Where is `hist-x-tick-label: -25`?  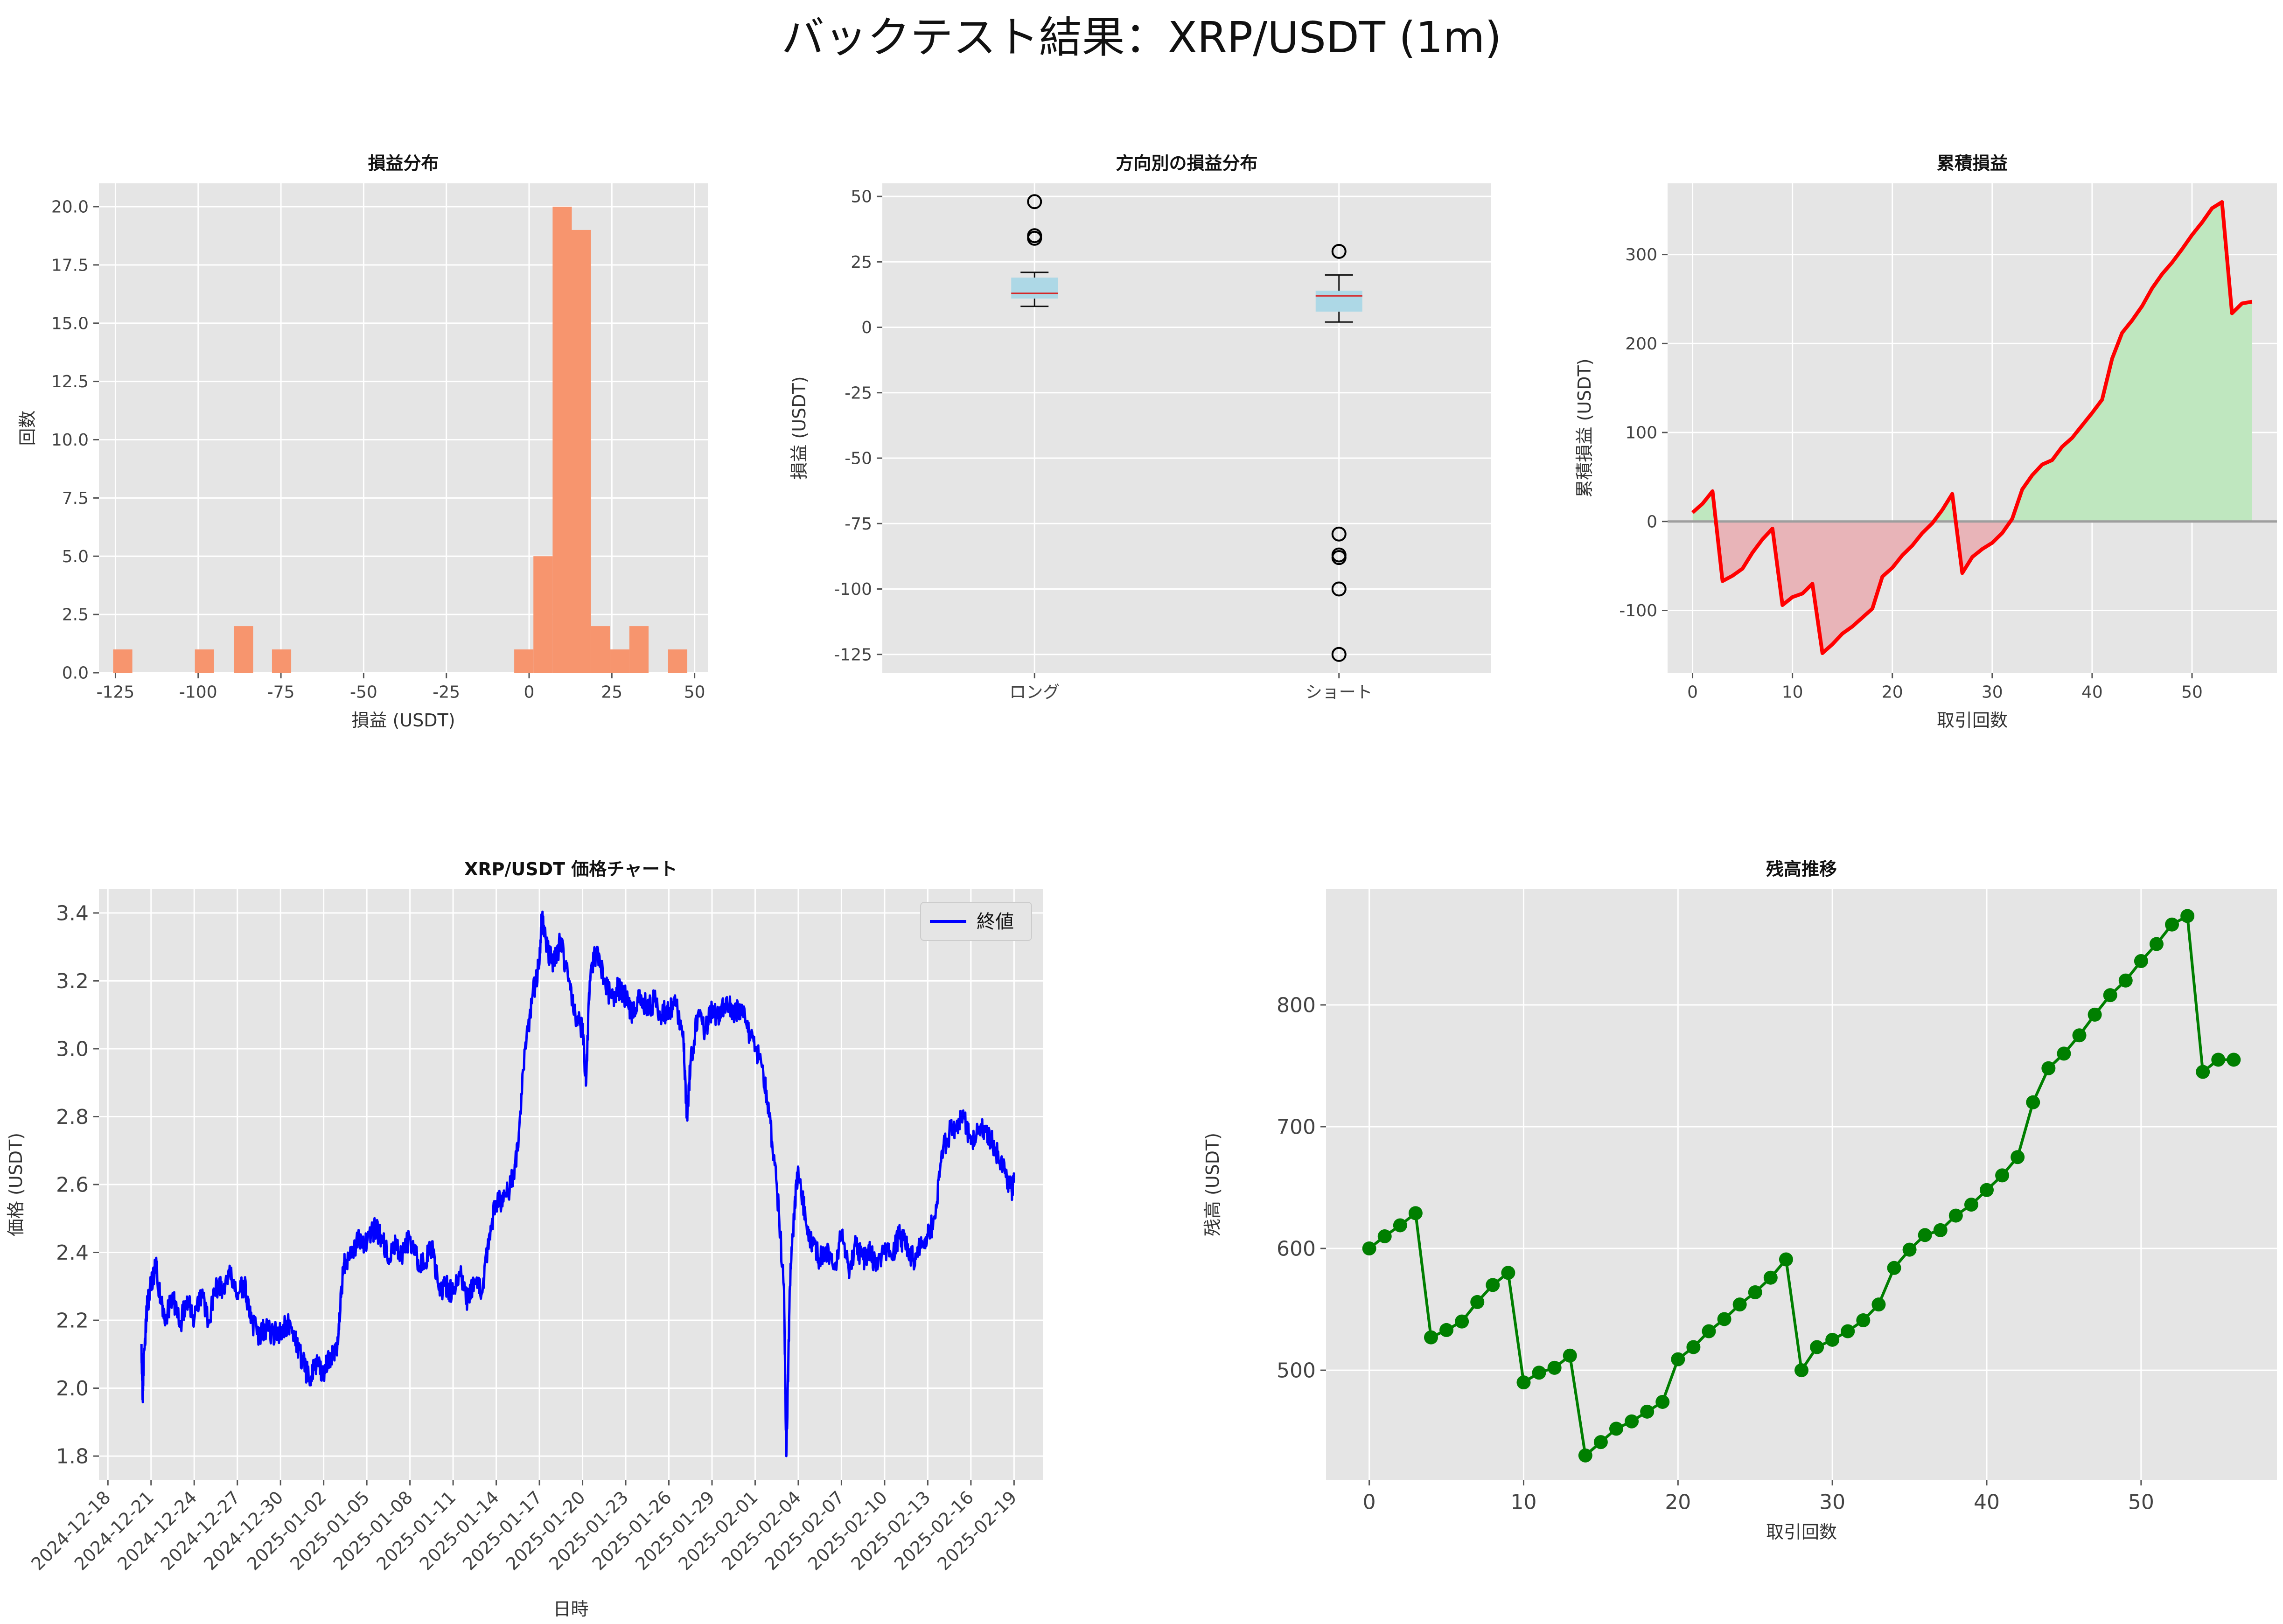 hist-x-tick-label: -25 is located at coordinates (446, 692).